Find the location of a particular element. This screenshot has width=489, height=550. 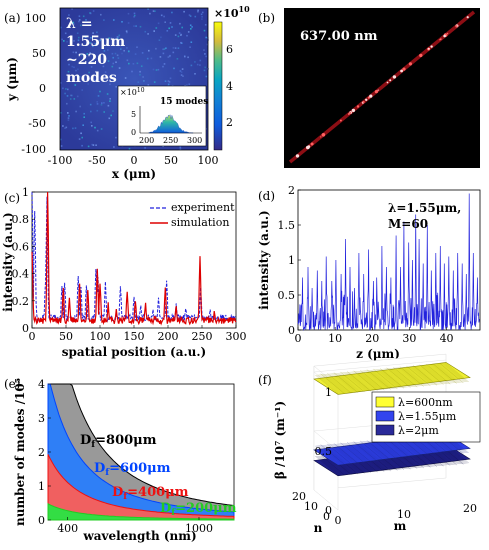

d-xtick-label: 0 is located at coordinates (298, 338).